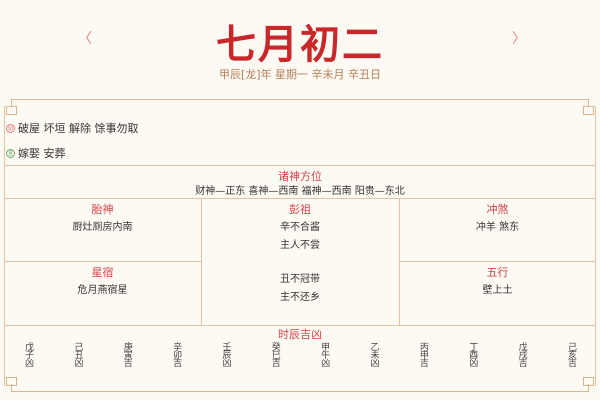 The height and width of the screenshot is (400, 600). What do you see at coordinates (300, 279) in the screenshot?
I see `pengzu-line: 丑不冠带` at bounding box center [300, 279].